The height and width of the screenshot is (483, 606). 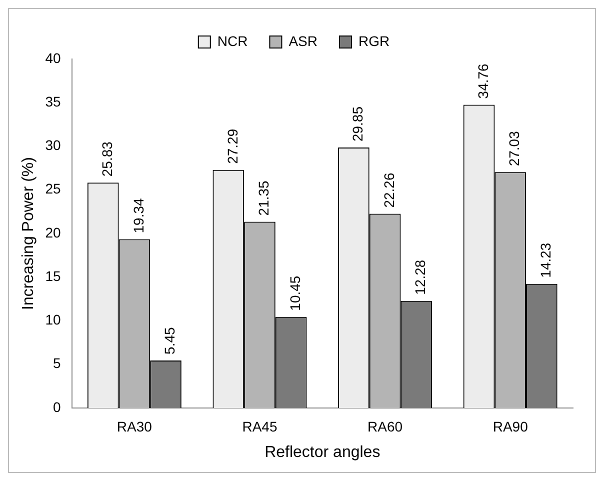 What do you see at coordinates (53, 276) in the screenshot?
I see `y-tick-label: 15` at bounding box center [53, 276].